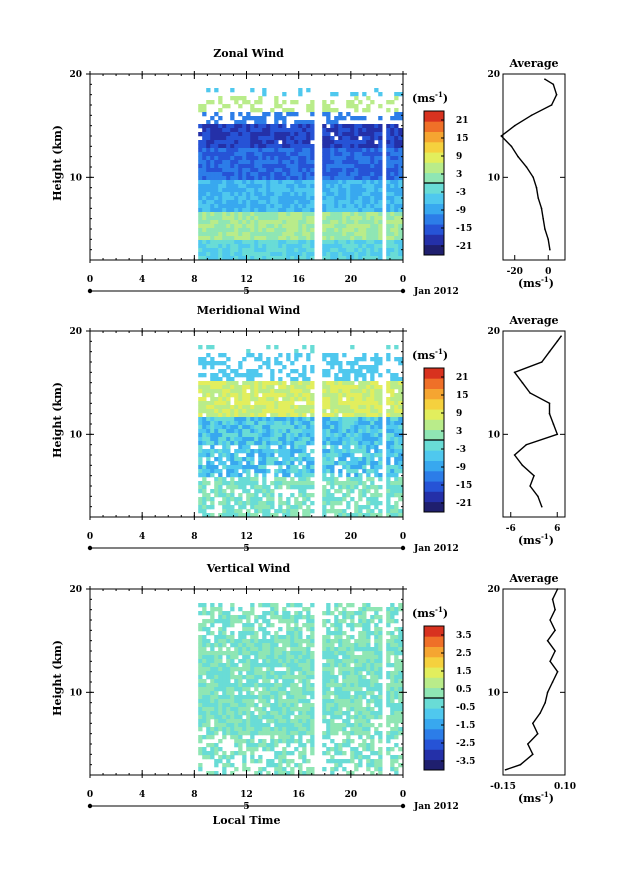  Describe the element at coordinates (543, 218) in the screenshot. I see `profile-point` at that location.